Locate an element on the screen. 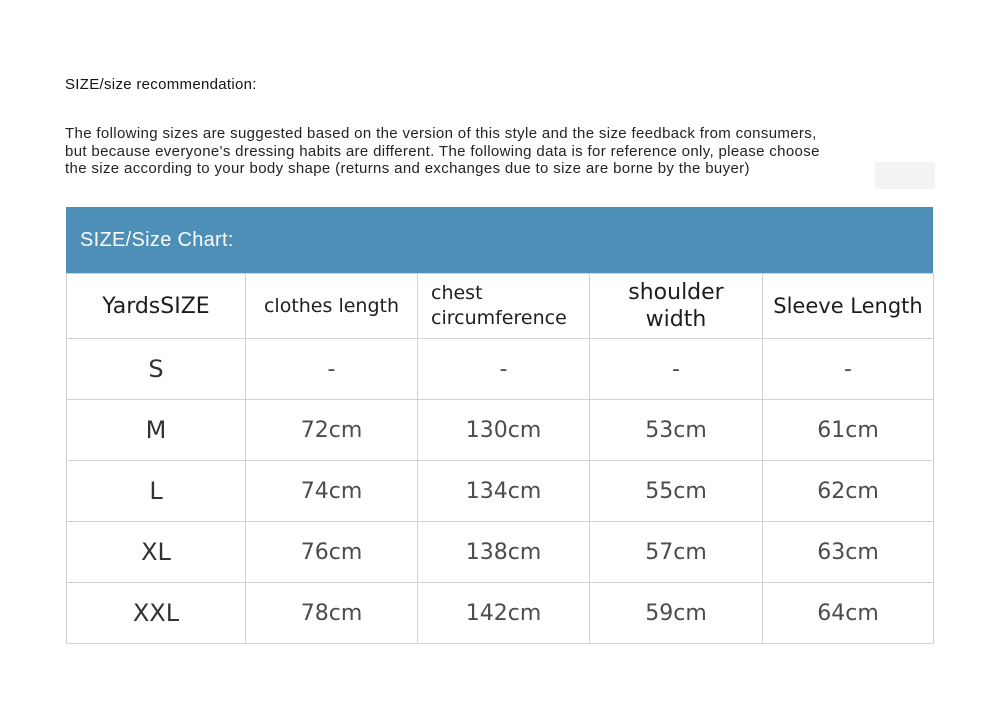 This screenshot has height=708, width=1000. cell-shoulder-width: 57cm is located at coordinates (676, 552).